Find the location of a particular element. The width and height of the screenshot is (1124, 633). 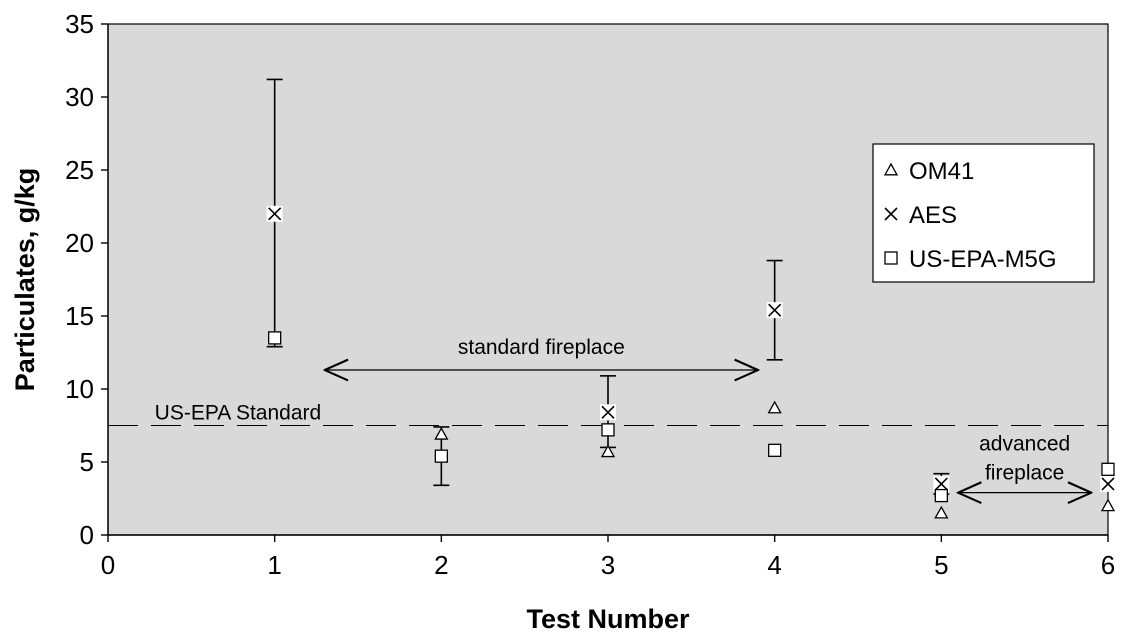

legend-marker-om41 is located at coordinates (891, 169).